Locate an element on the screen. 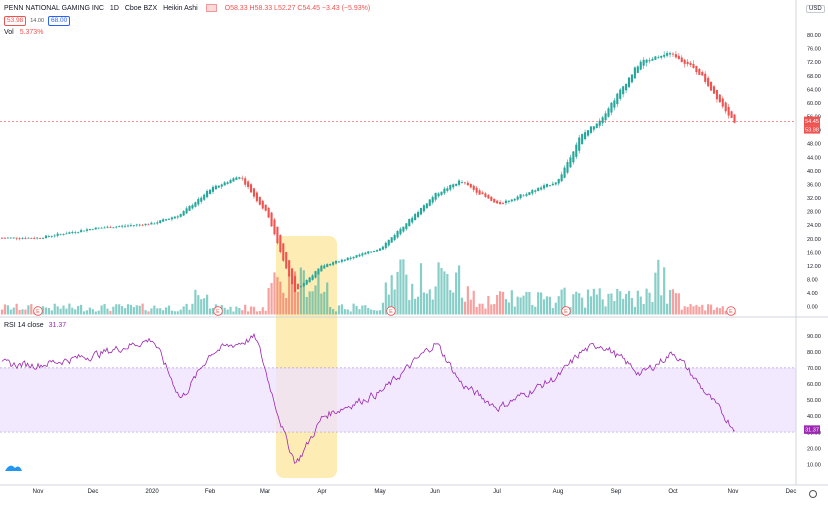 This screenshot has width=828, height=508. interval-label: 1D is located at coordinates (114, 8).